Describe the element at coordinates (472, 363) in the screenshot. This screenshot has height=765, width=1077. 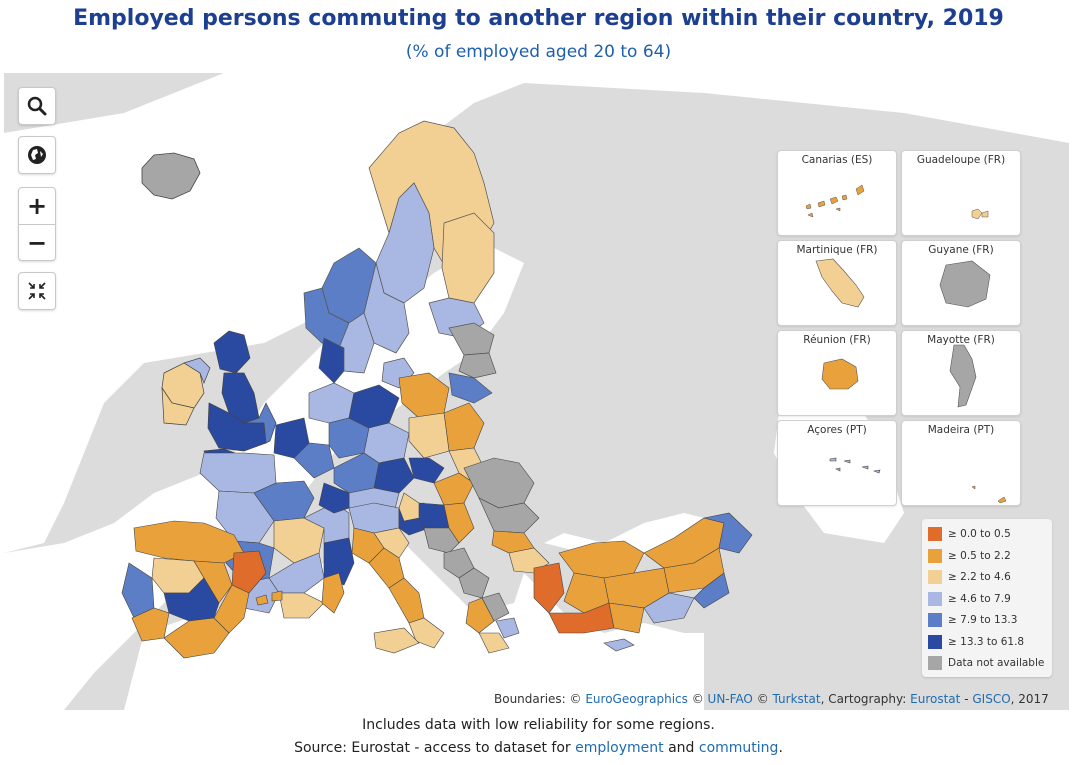
I see `baltic-regions` at that location.